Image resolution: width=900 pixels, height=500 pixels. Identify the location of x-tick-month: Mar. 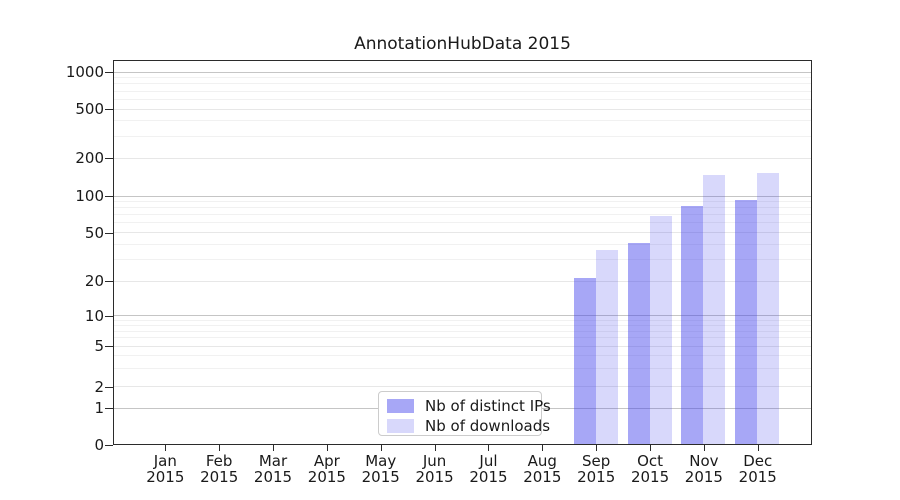
(273, 461).